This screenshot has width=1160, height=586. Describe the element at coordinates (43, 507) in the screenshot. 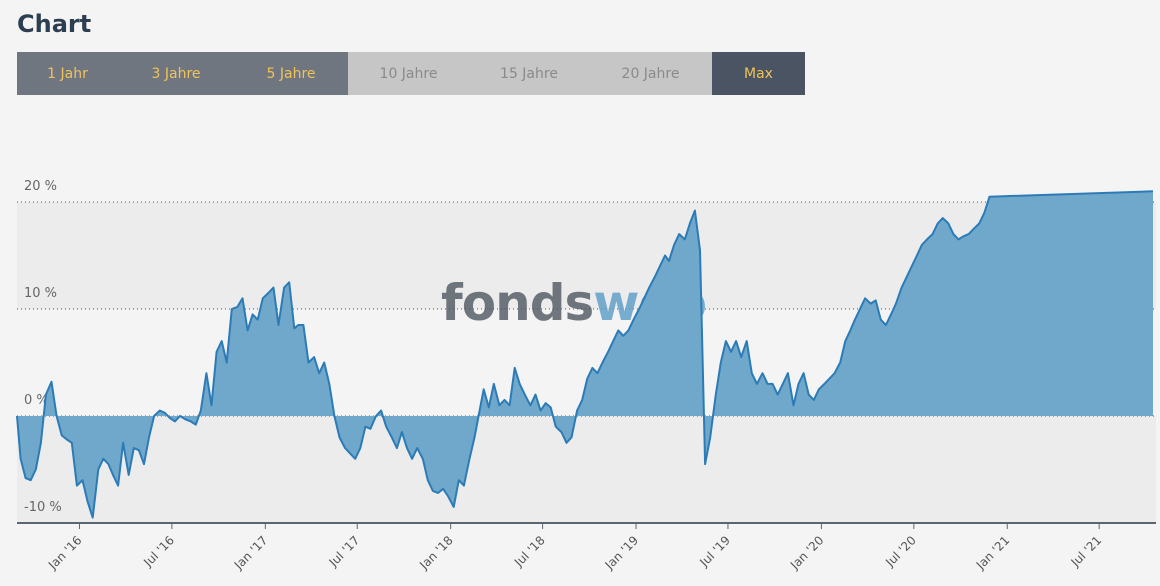

I see `y-tick-label: -10 %` at that location.